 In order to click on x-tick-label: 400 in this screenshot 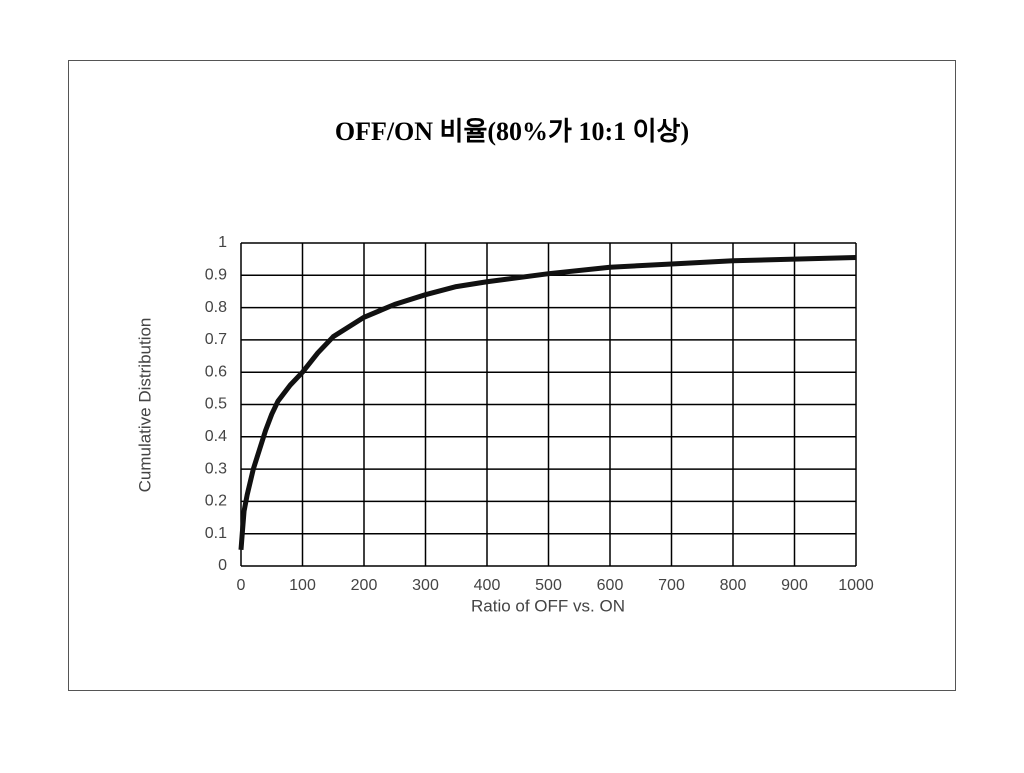, I will do `click(487, 585)`.